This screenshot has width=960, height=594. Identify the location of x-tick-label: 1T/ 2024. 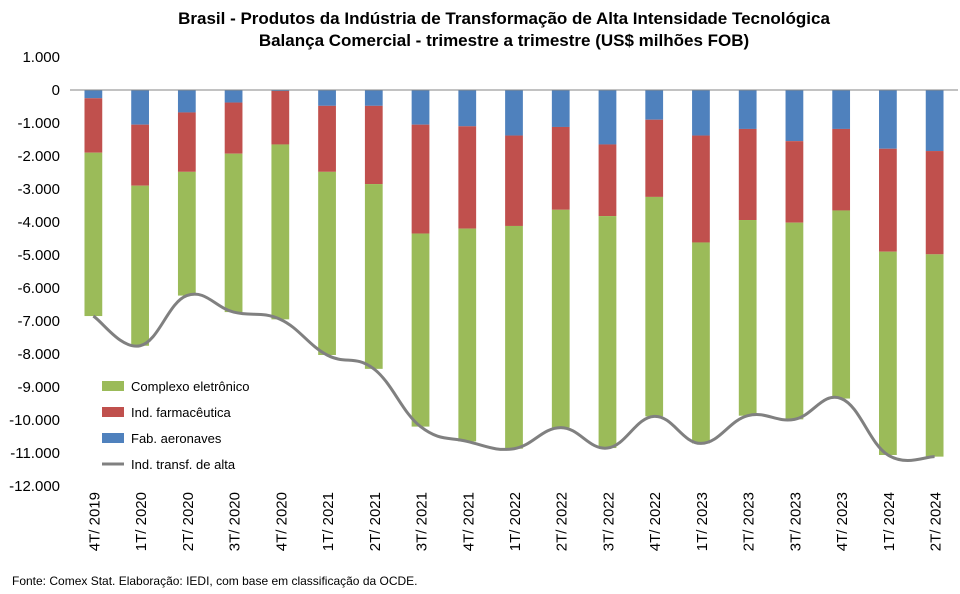
(889, 521).